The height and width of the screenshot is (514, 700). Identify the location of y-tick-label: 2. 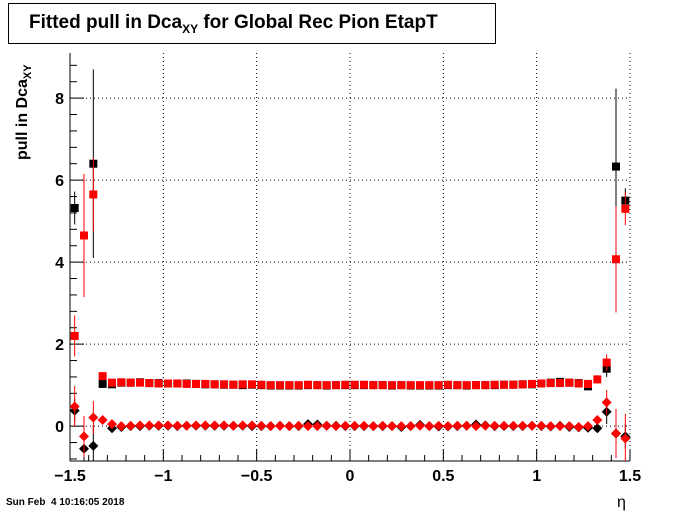
(59, 345).